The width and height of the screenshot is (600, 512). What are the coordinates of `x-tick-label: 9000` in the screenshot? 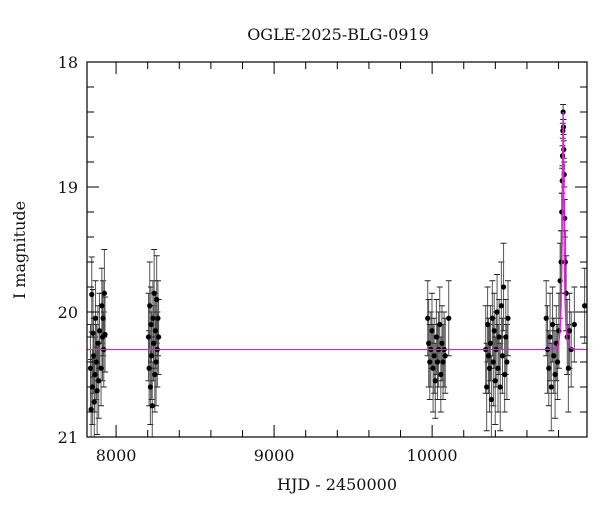 It's located at (274, 455).